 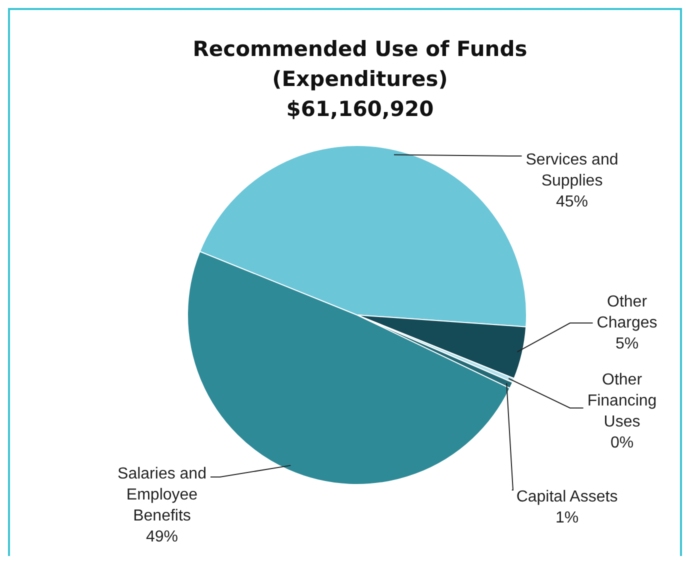 What do you see at coordinates (567, 517) in the screenshot?
I see `data-label: 1%` at bounding box center [567, 517].